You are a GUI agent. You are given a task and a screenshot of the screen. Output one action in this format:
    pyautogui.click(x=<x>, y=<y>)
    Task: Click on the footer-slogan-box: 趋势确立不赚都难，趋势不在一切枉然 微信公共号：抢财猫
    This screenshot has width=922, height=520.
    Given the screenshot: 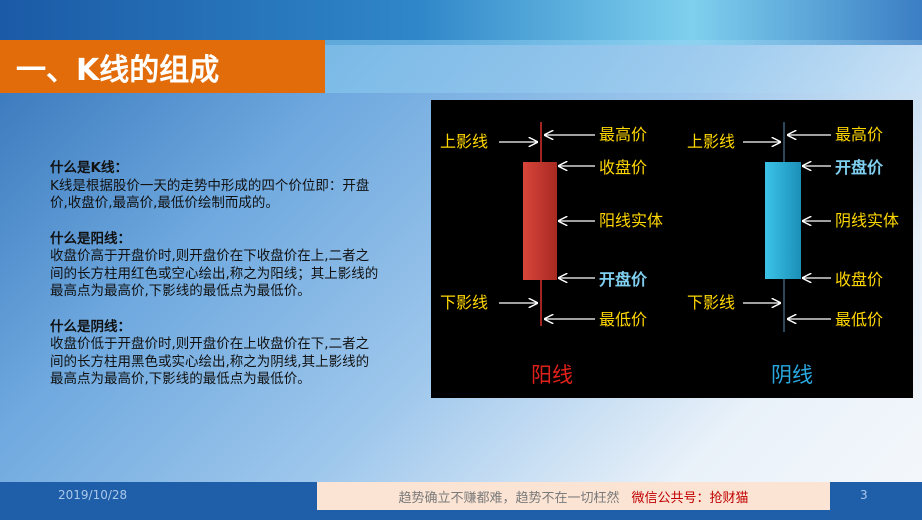 What is the action you would take?
    pyautogui.click(x=573, y=496)
    